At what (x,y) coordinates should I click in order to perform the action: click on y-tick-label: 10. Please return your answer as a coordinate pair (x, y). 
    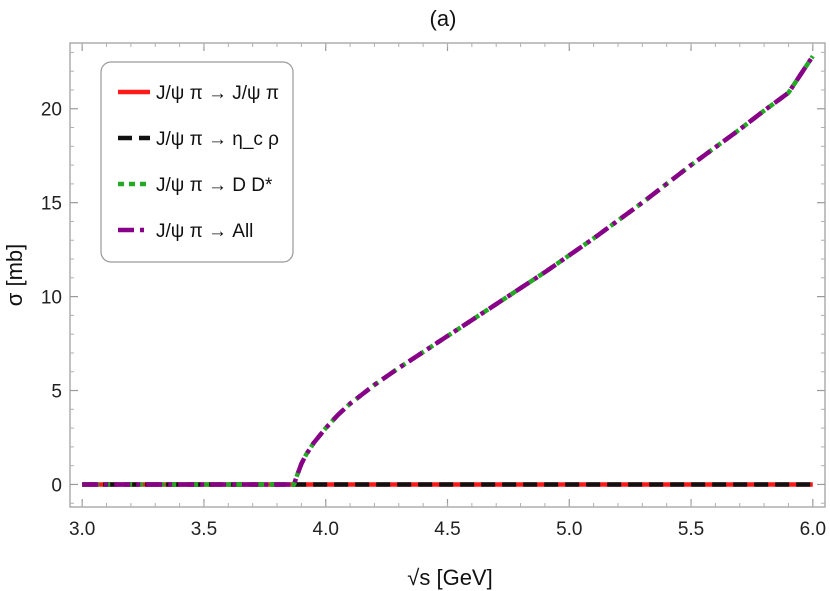
    Looking at the image, I should click on (51, 298).